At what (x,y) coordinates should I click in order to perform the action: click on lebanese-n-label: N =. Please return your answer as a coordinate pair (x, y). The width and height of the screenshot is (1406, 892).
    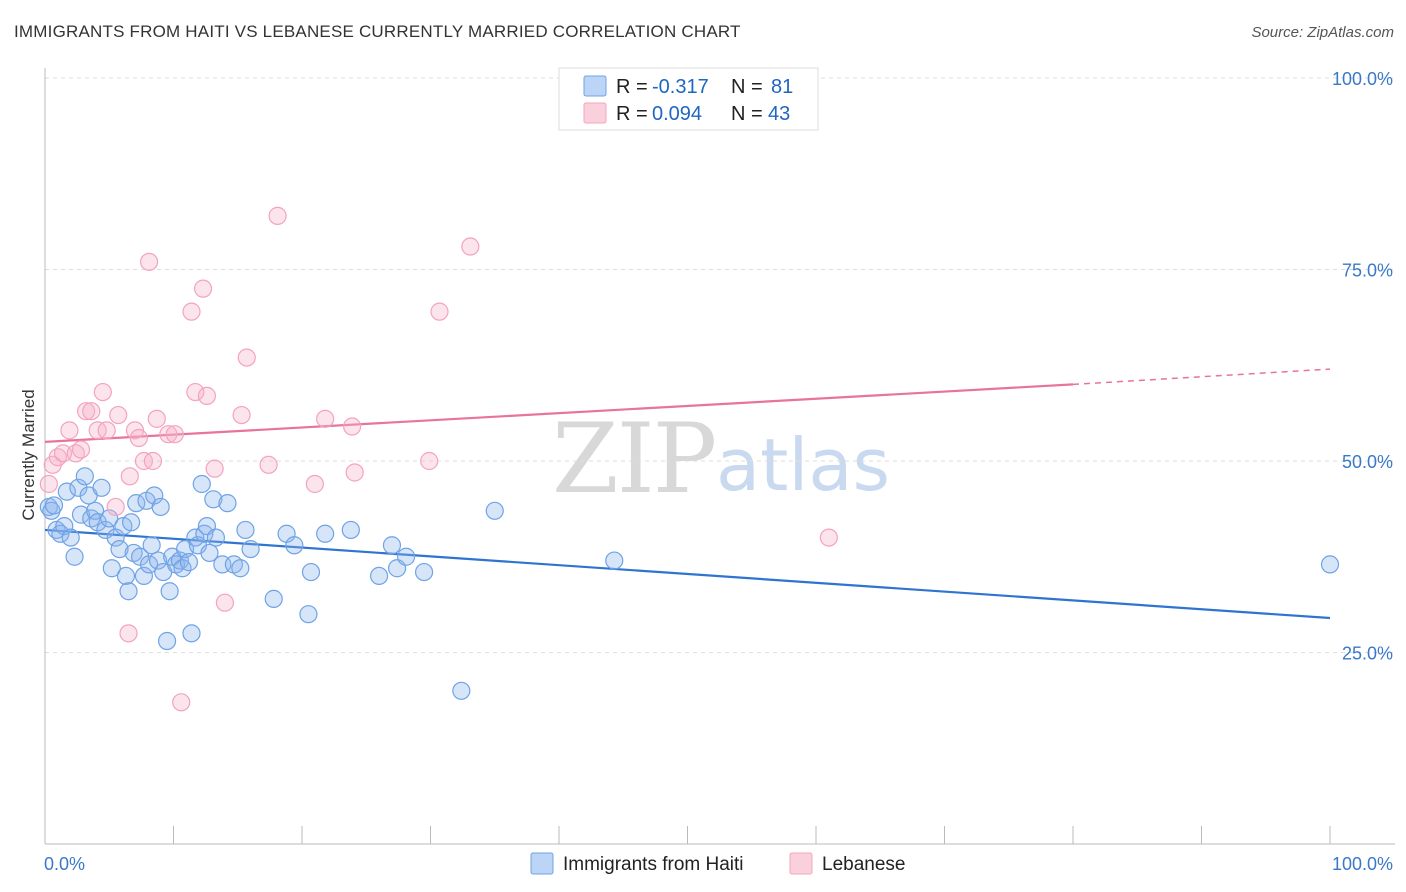
    Looking at the image, I should click on (747, 114).